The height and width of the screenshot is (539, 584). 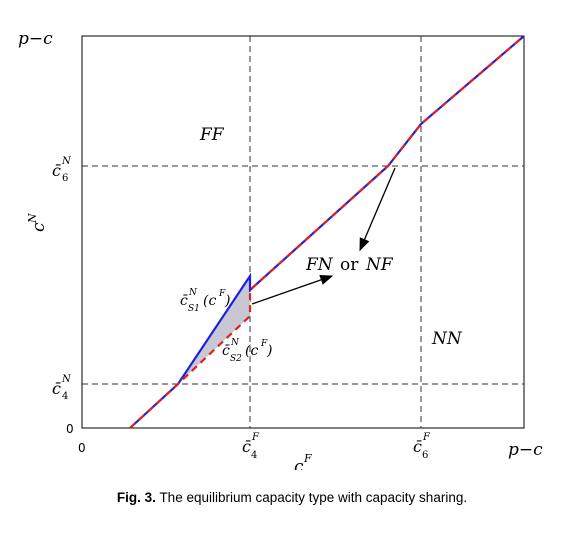 What do you see at coordinates (292, 289) in the screenshot?
I see `arrow-right` at bounding box center [292, 289].